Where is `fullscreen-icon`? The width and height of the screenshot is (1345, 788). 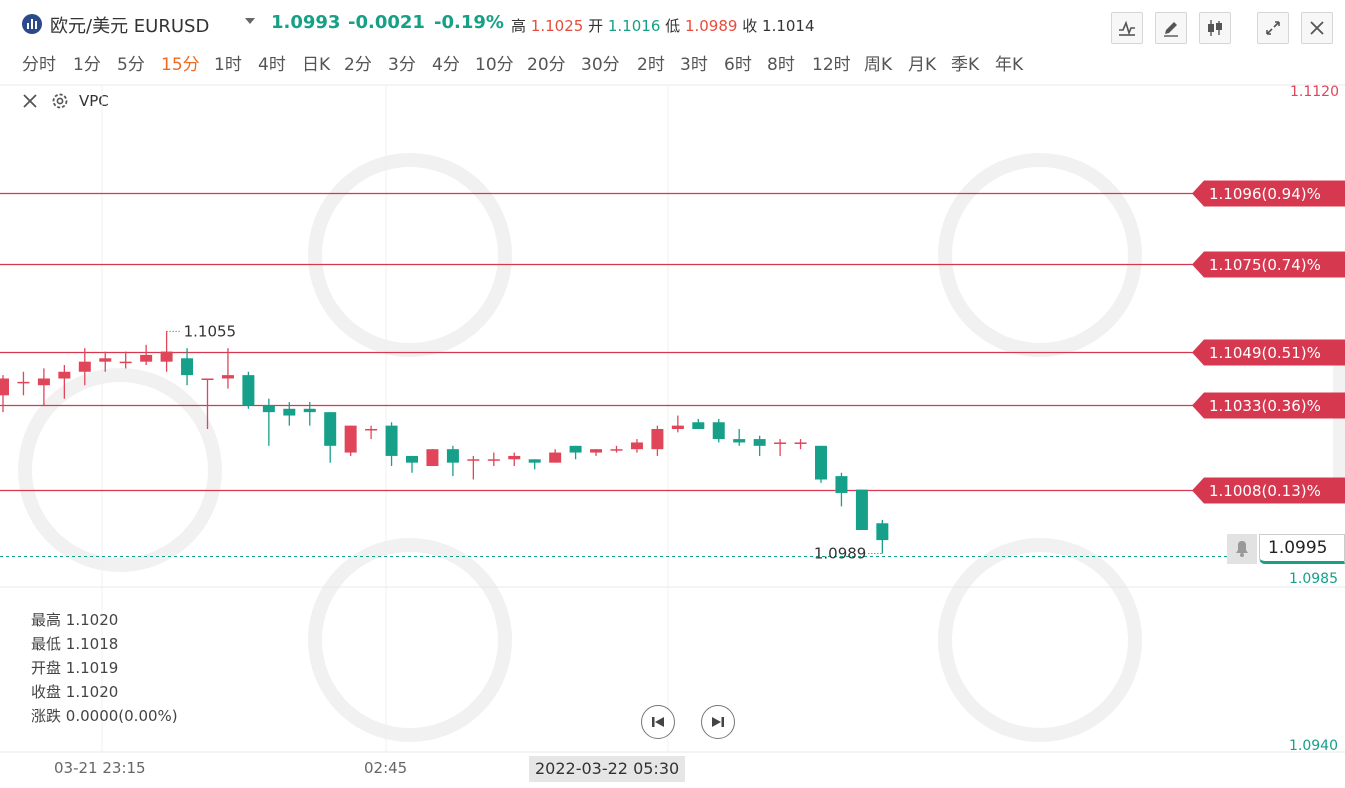 fullscreen-icon is located at coordinates (1273, 28).